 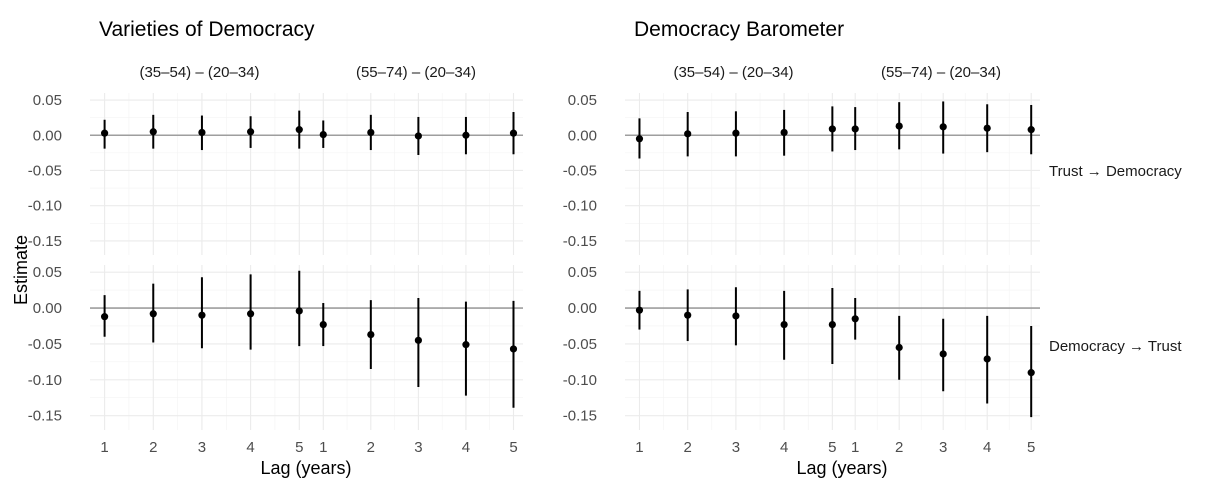 I want to click on chart-title-vdem: Varieties of Democracy, so click(x=207, y=29).